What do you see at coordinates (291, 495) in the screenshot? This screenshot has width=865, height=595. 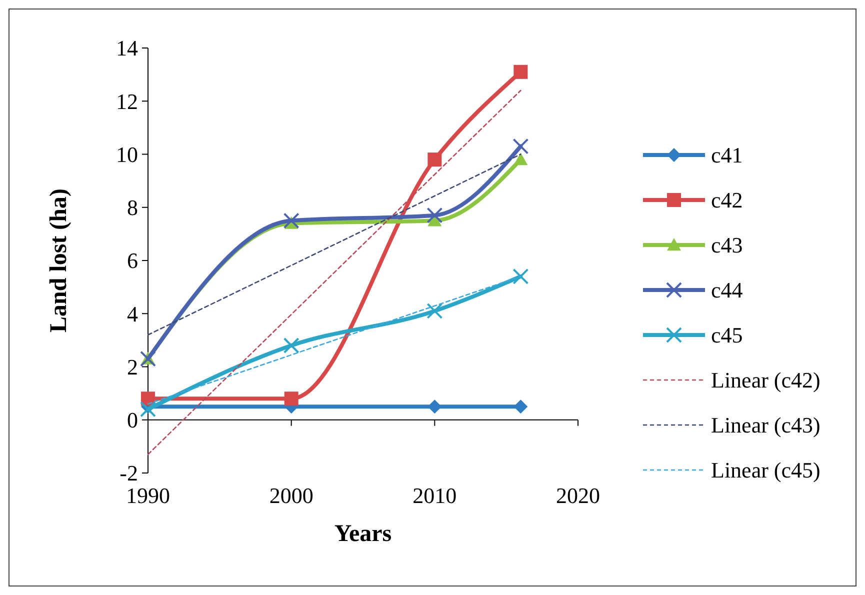 I see `x-tick-label: 2000` at bounding box center [291, 495].